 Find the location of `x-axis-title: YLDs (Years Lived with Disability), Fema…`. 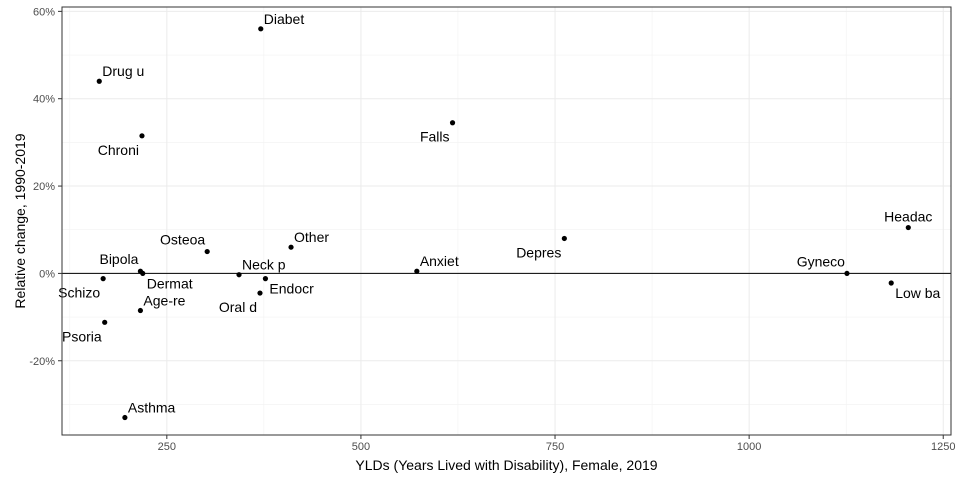

x-axis-title: YLDs (Years Lived with Disability), Fema… is located at coordinates (506, 465).